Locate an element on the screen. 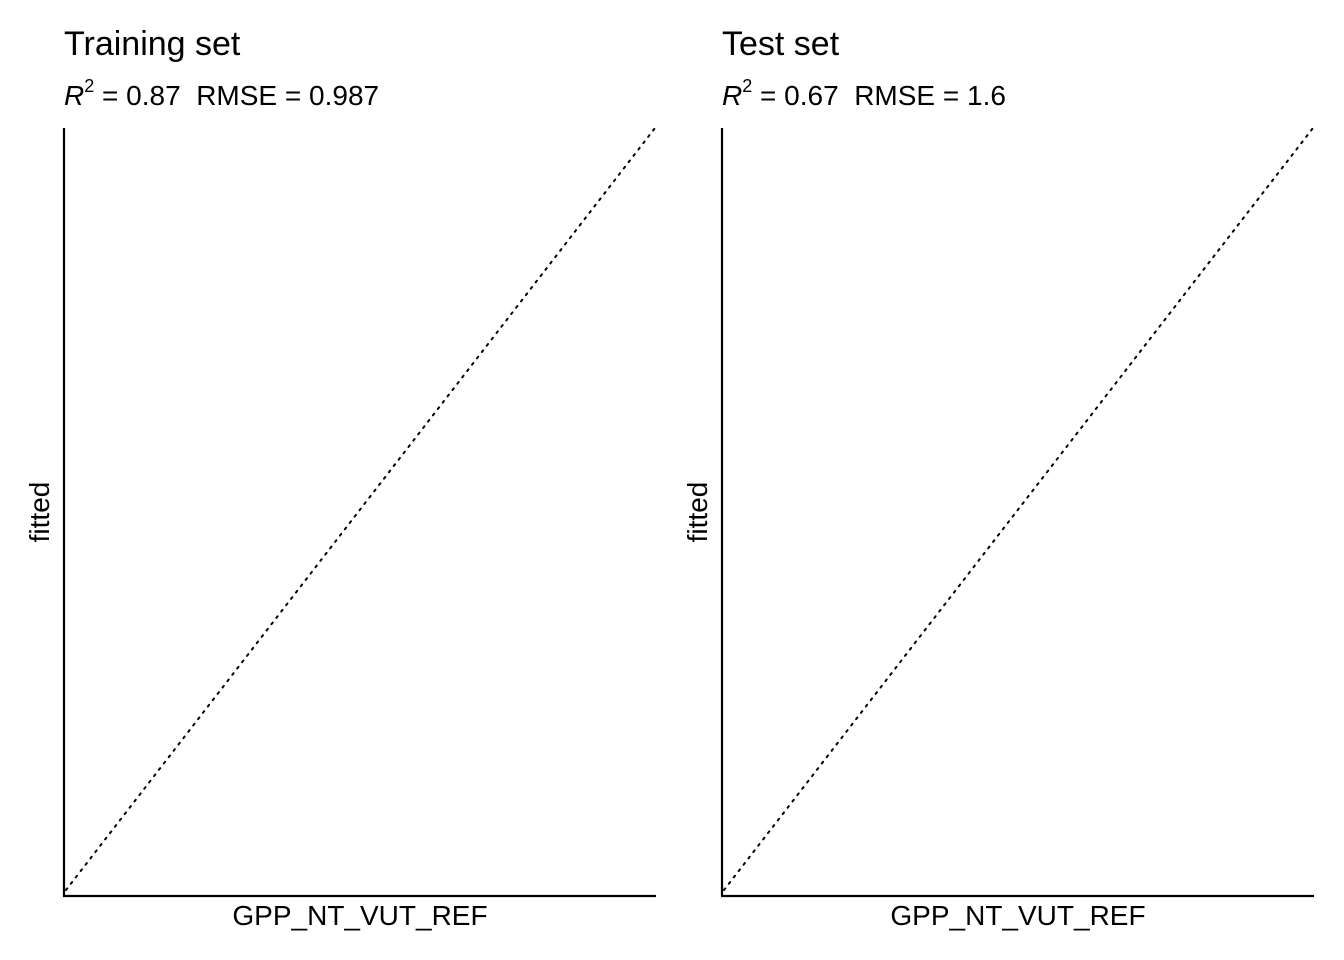 The width and height of the screenshot is (1344, 960). metrics-subtitle: R2 = 0.87 RMSE = 0.987 is located at coordinates (221, 96).